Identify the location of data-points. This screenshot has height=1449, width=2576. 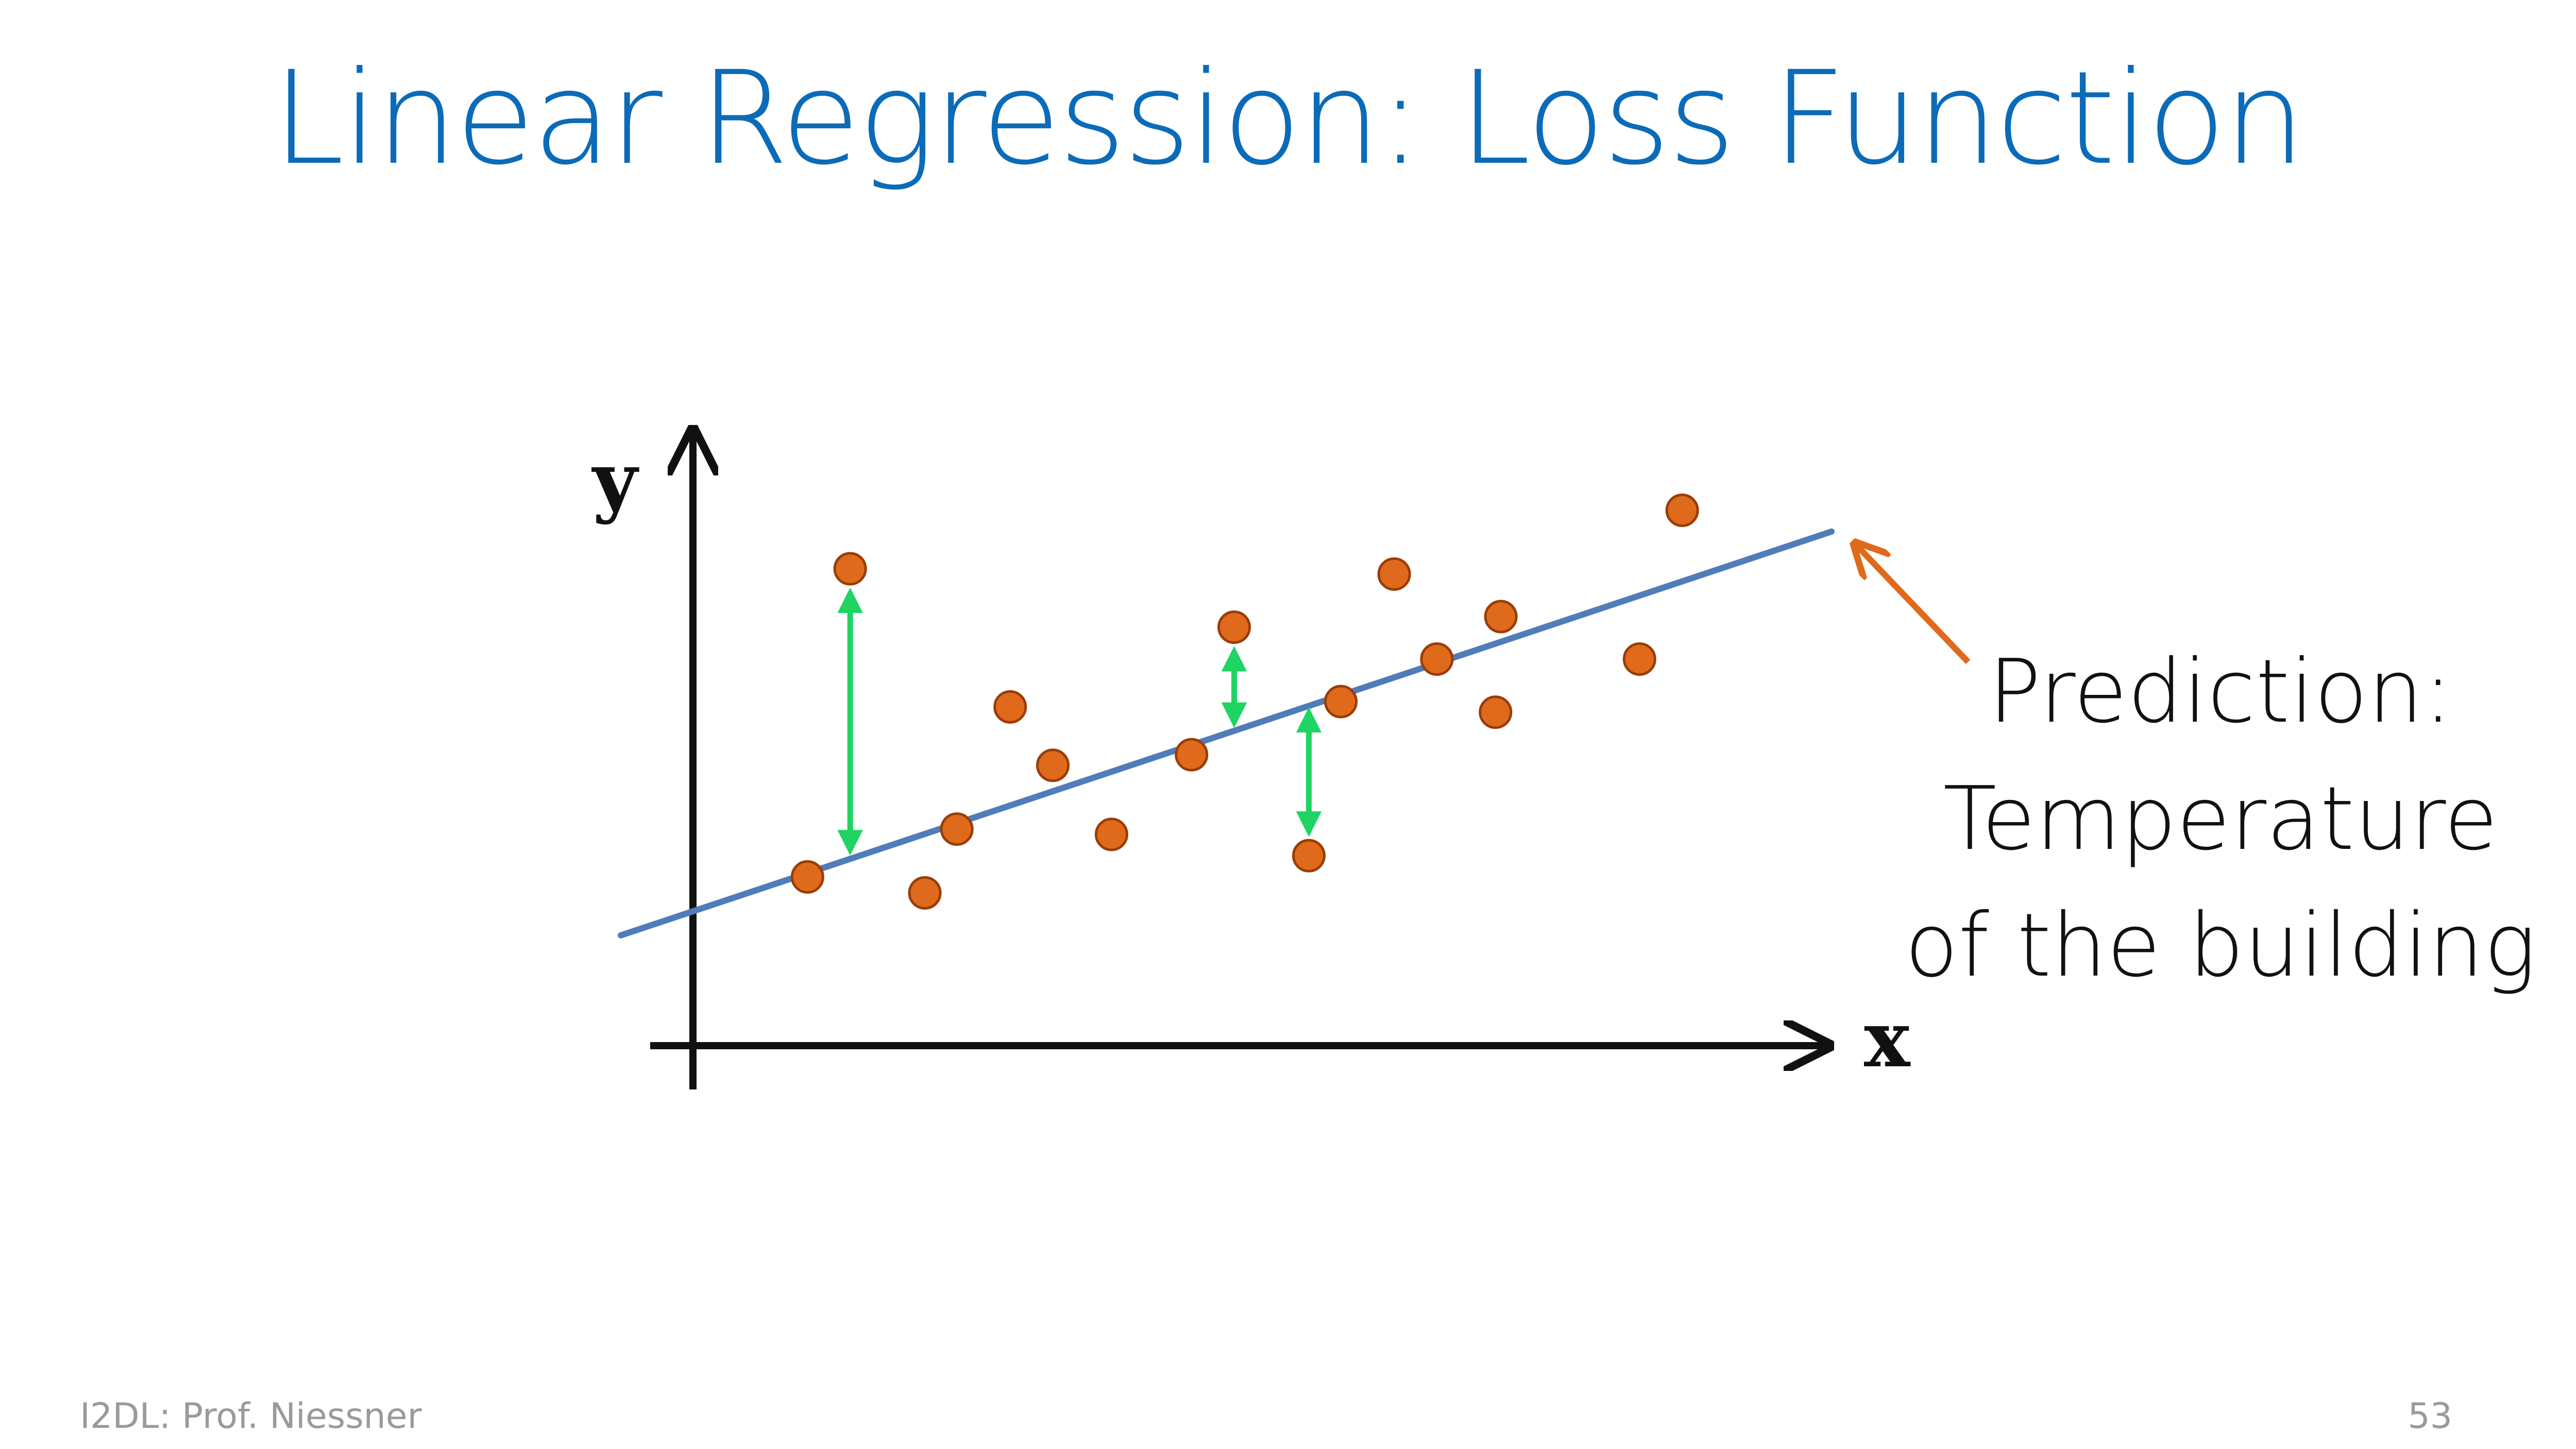
(1244, 701).